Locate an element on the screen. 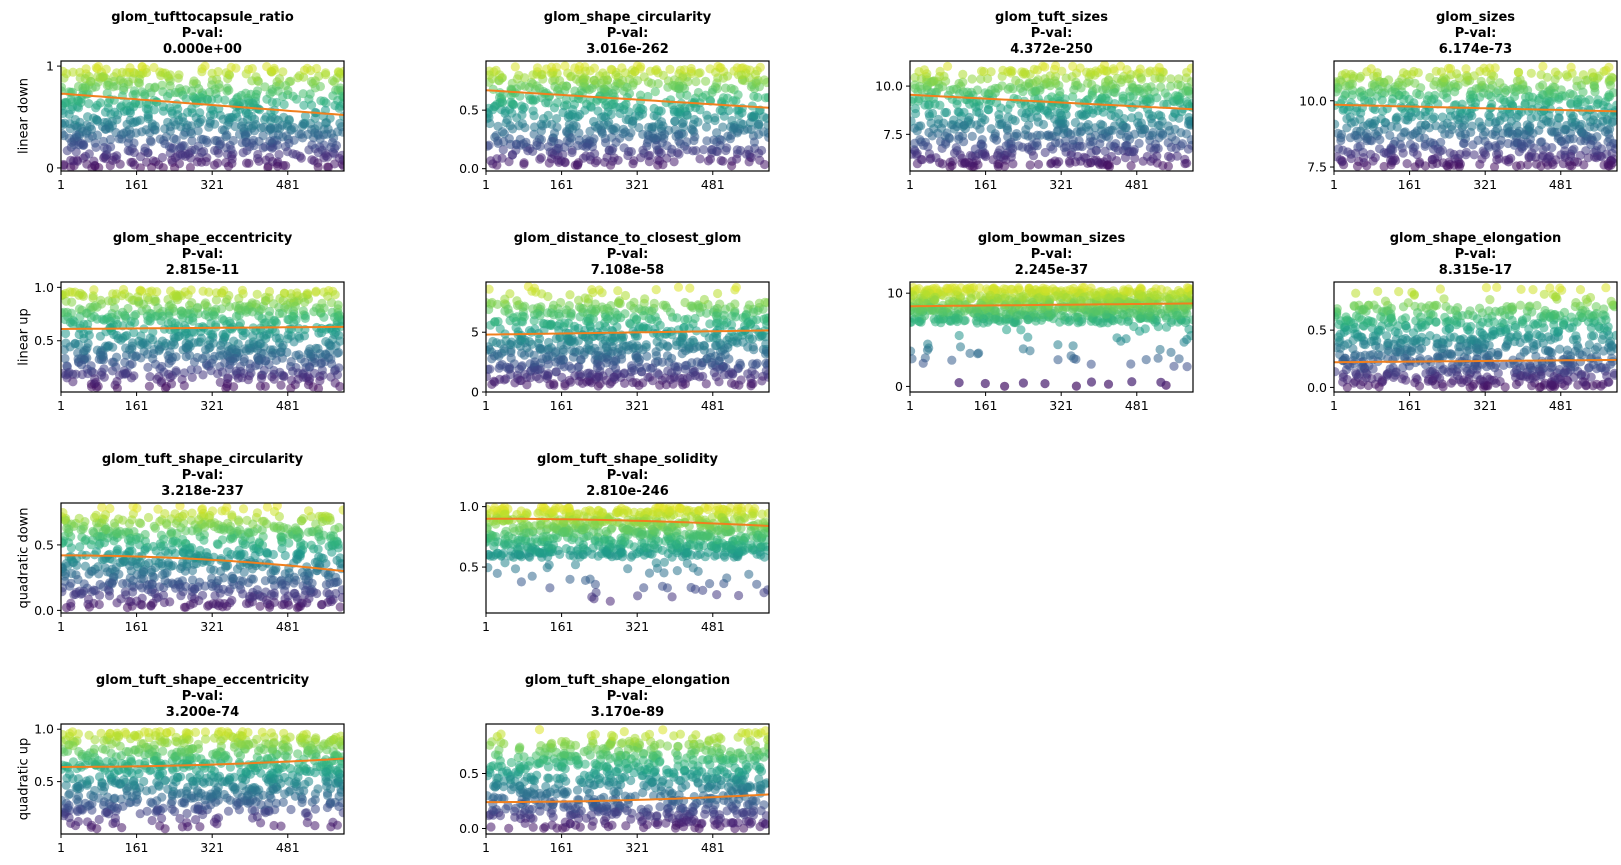  x-tick-label: 321 is located at coordinates (637, 405).